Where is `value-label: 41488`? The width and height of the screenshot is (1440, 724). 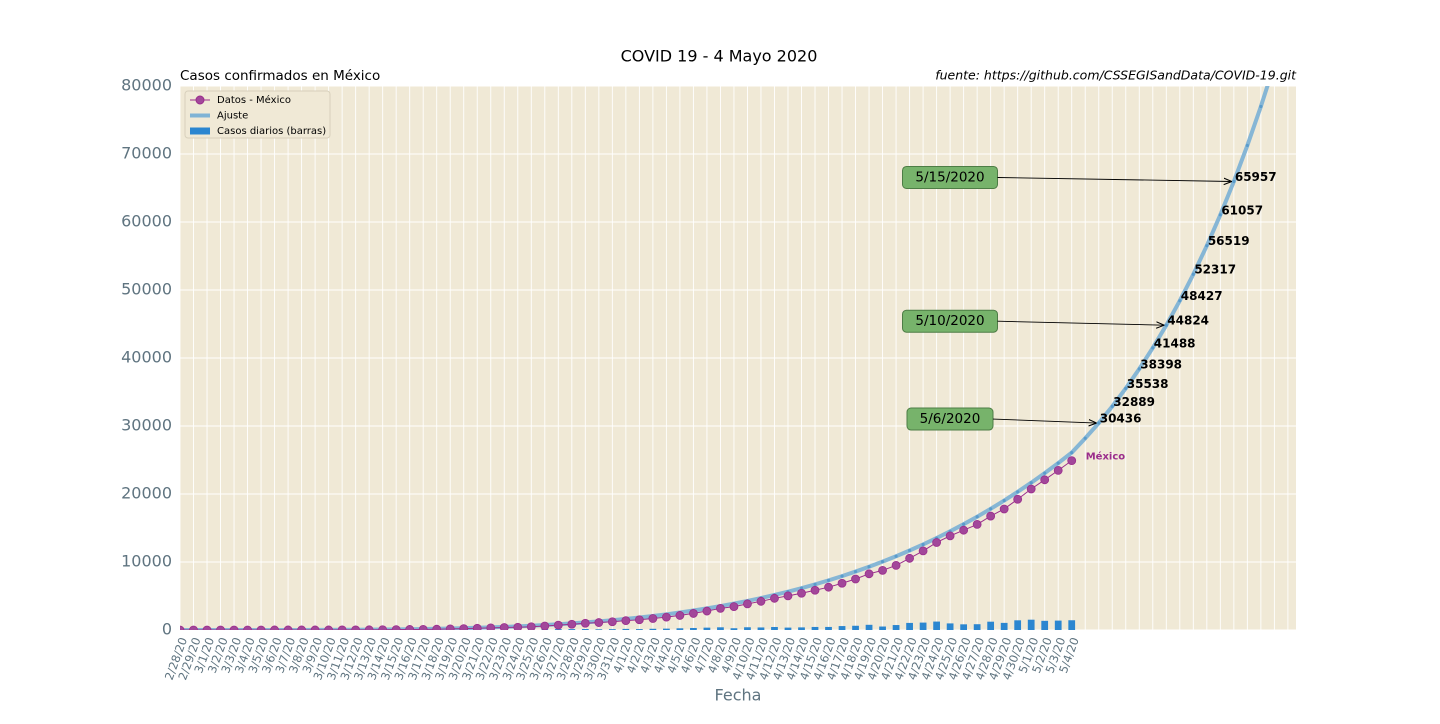
value-label: 41488 is located at coordinates (1175, 343).